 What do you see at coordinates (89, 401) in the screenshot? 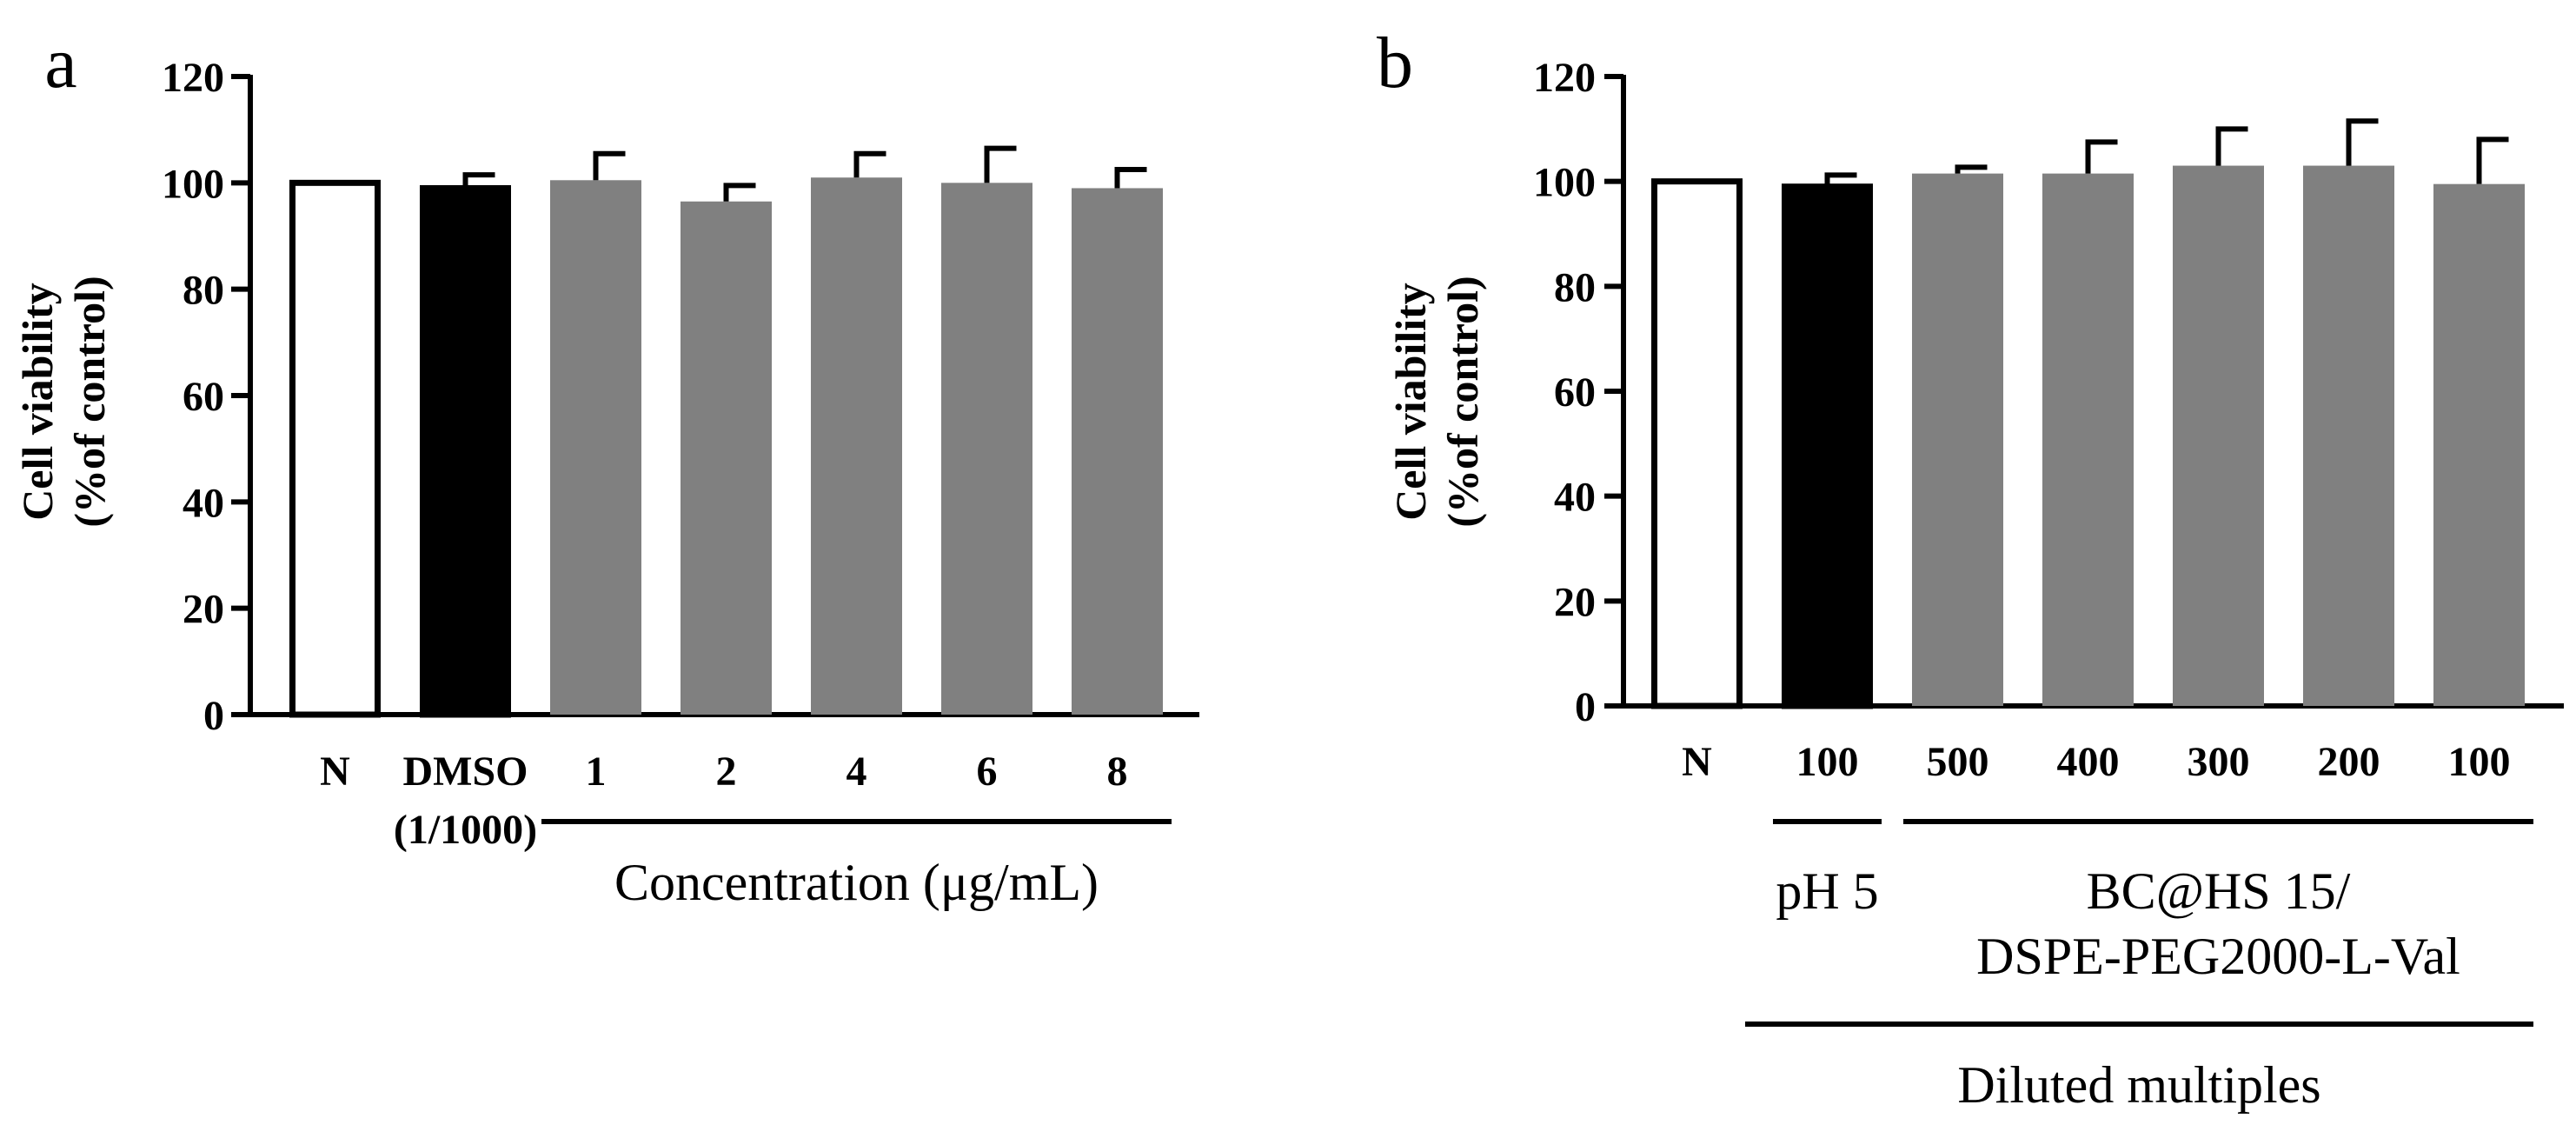
I see `panel-a-y-label-line2: (%of control)` at bounding box center [89, 401].